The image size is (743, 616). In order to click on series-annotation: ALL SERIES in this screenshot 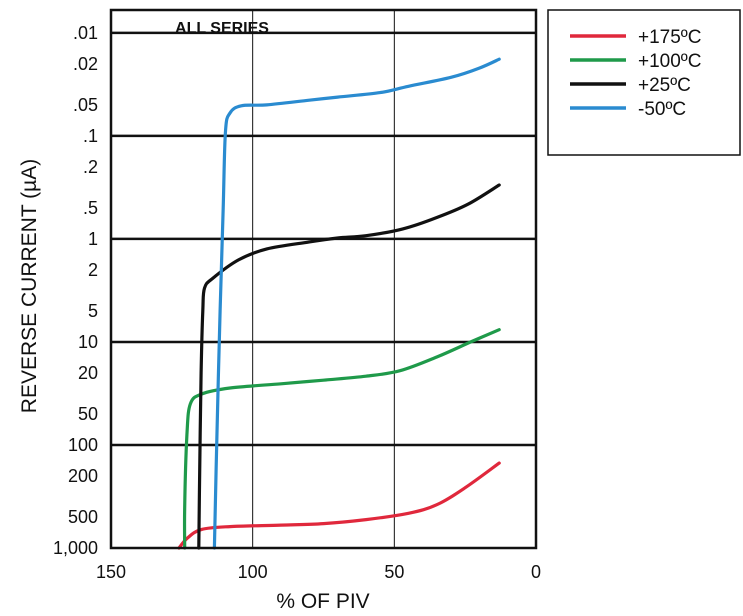, I will do `click(222, 28)`.